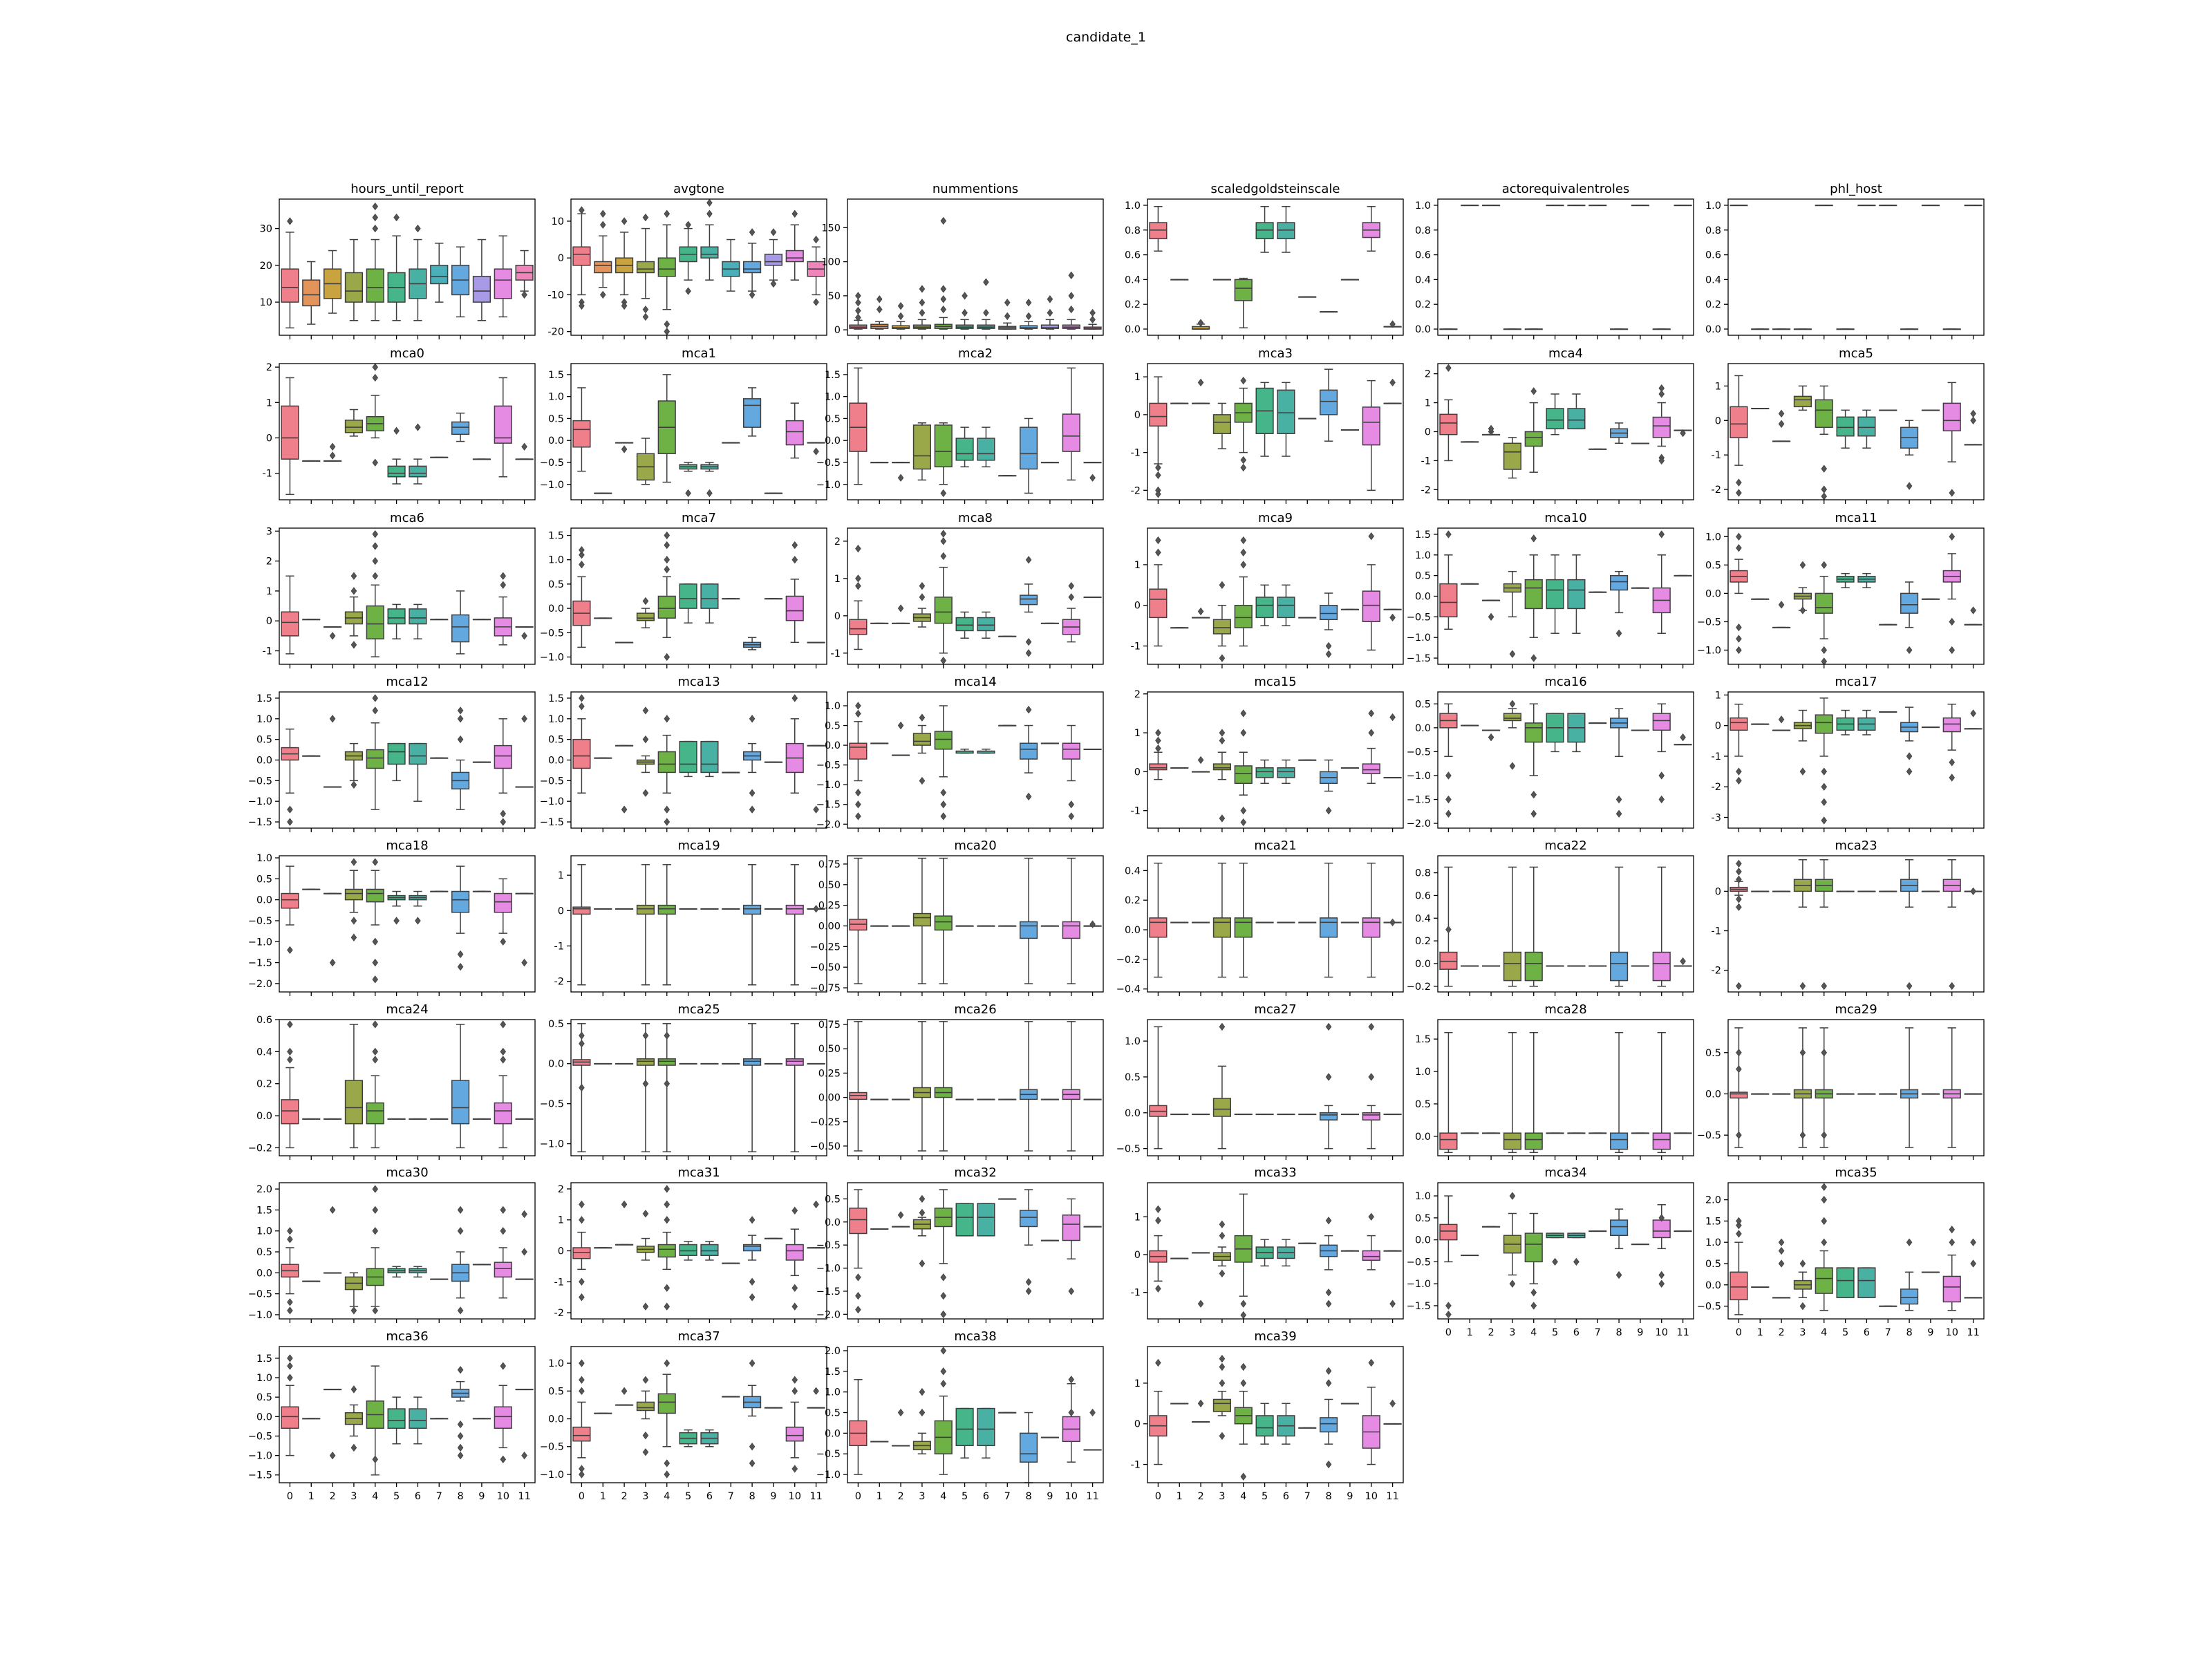  I want to click on subplot-title: mca20, so click(975, 845).